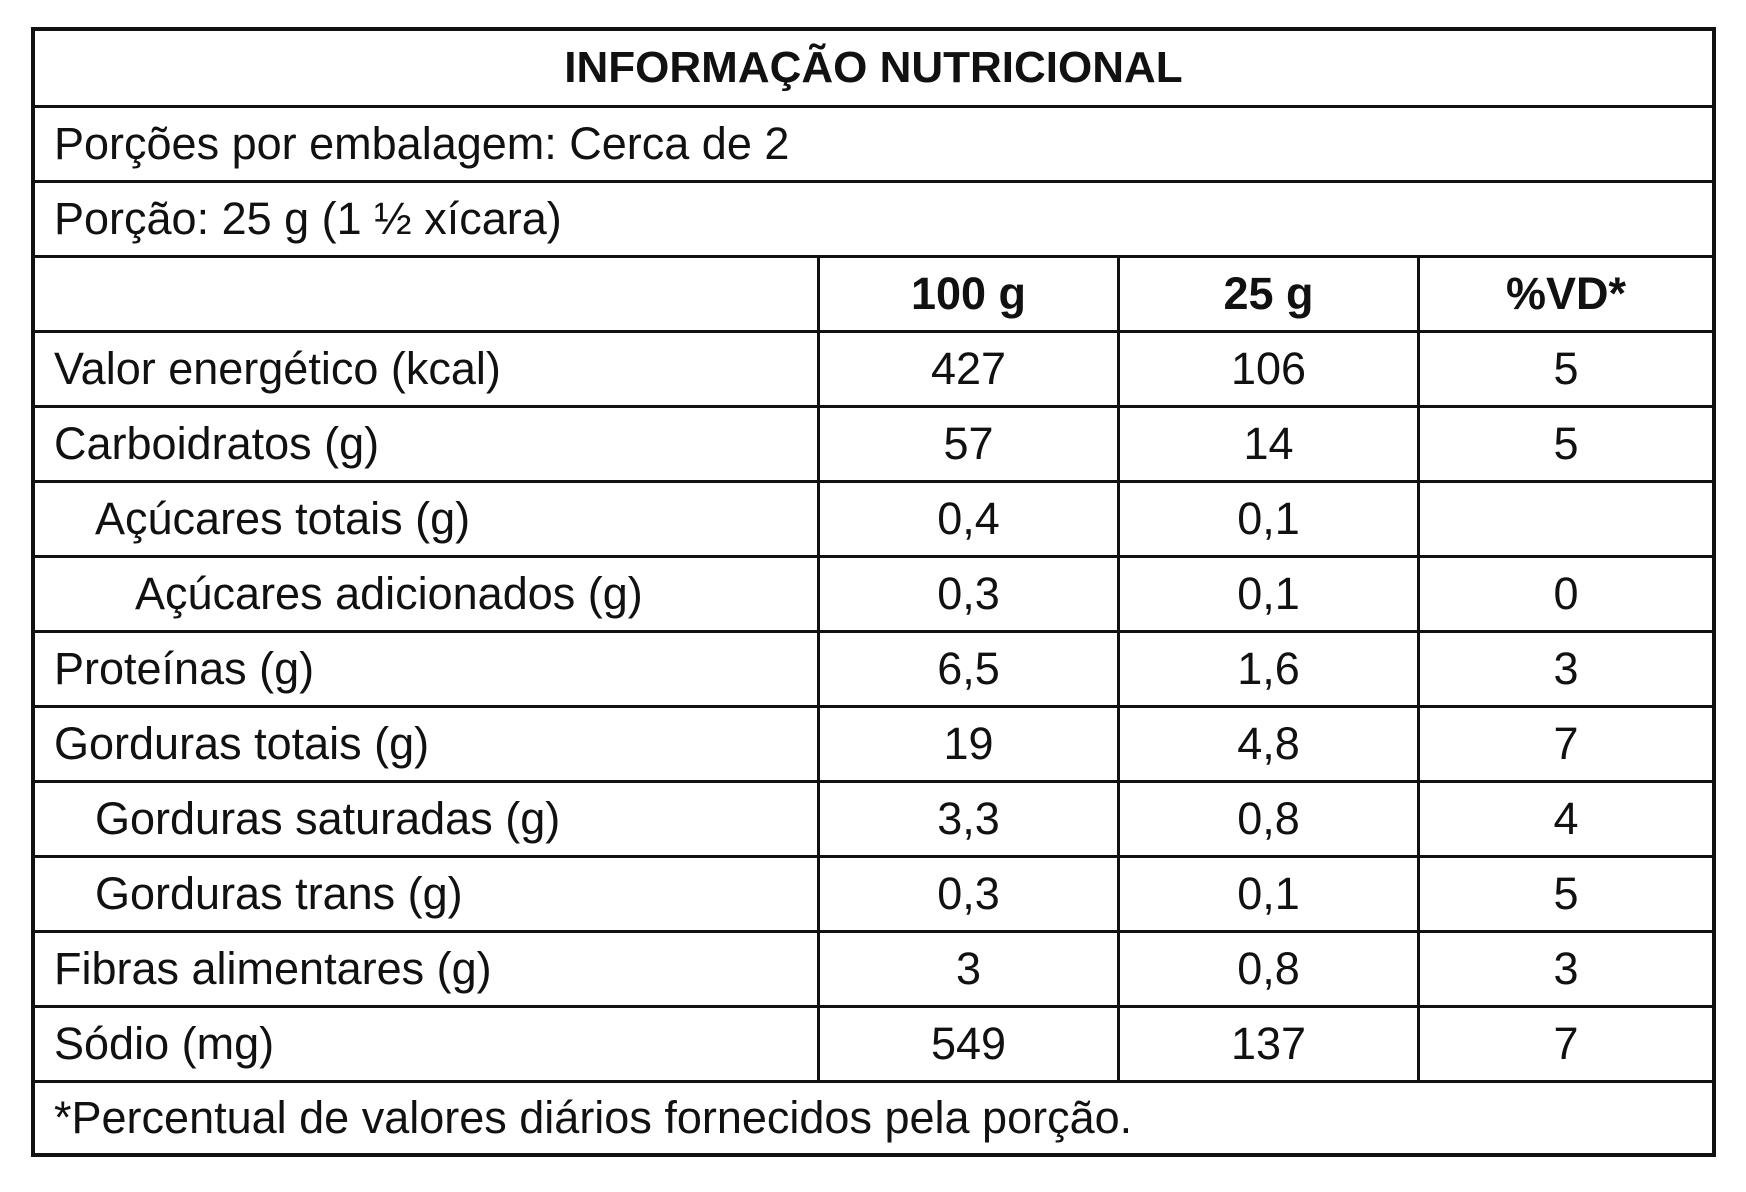 This screenshot has width=1746, height=1192. I want to click on table-row: Carboidratos (g) 57 14 5, so click(873, 445).